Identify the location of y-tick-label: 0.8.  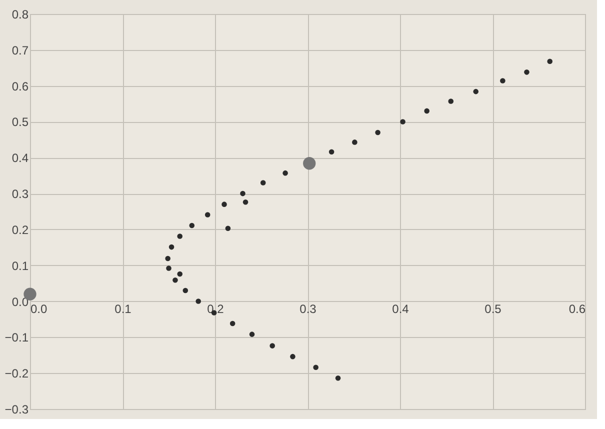
(20, 15).